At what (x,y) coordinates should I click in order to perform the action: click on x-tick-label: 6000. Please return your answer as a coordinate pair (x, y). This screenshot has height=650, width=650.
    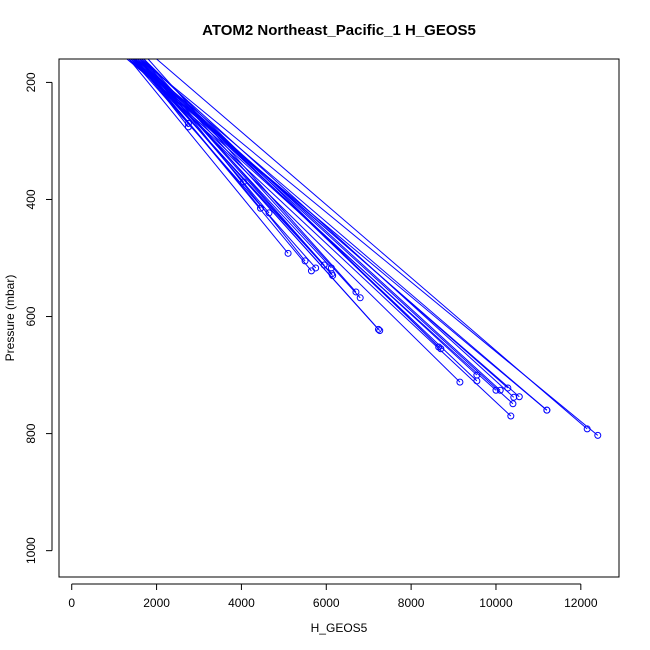
    Looking at the image, I should click on (326, 603).